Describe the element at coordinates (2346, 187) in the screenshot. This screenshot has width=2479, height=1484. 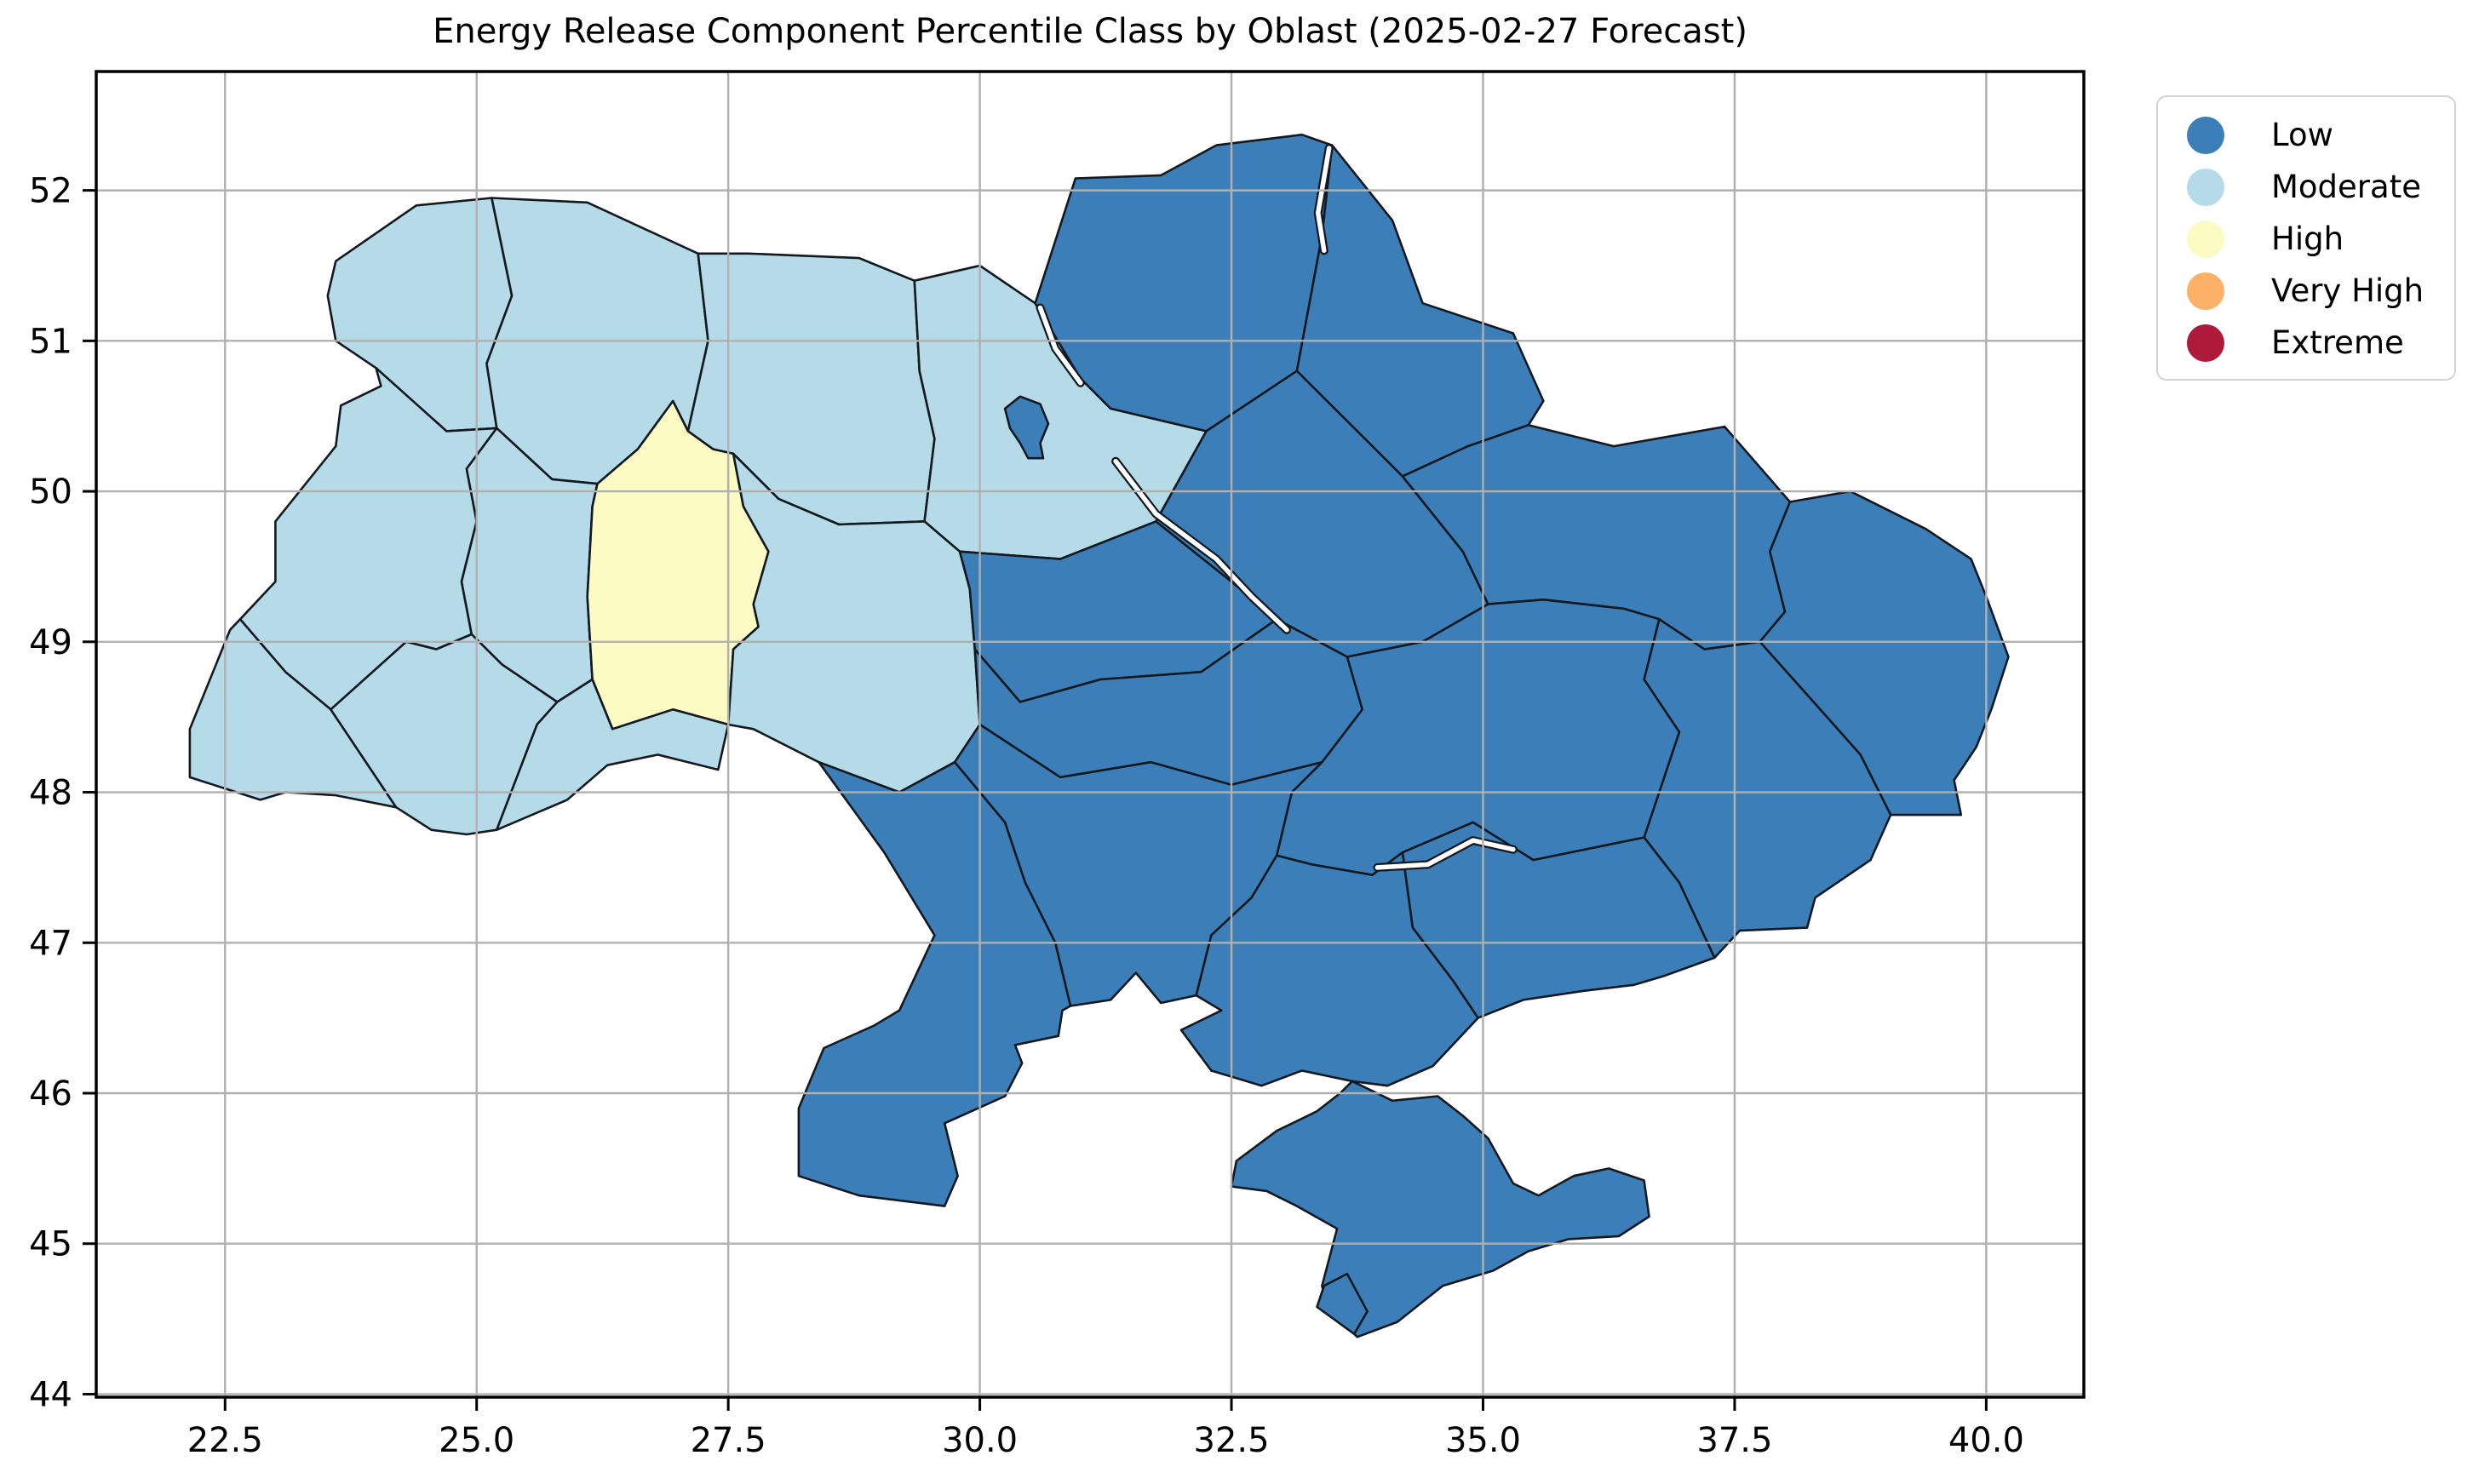
I see `legend-label: Moderate` at that location.